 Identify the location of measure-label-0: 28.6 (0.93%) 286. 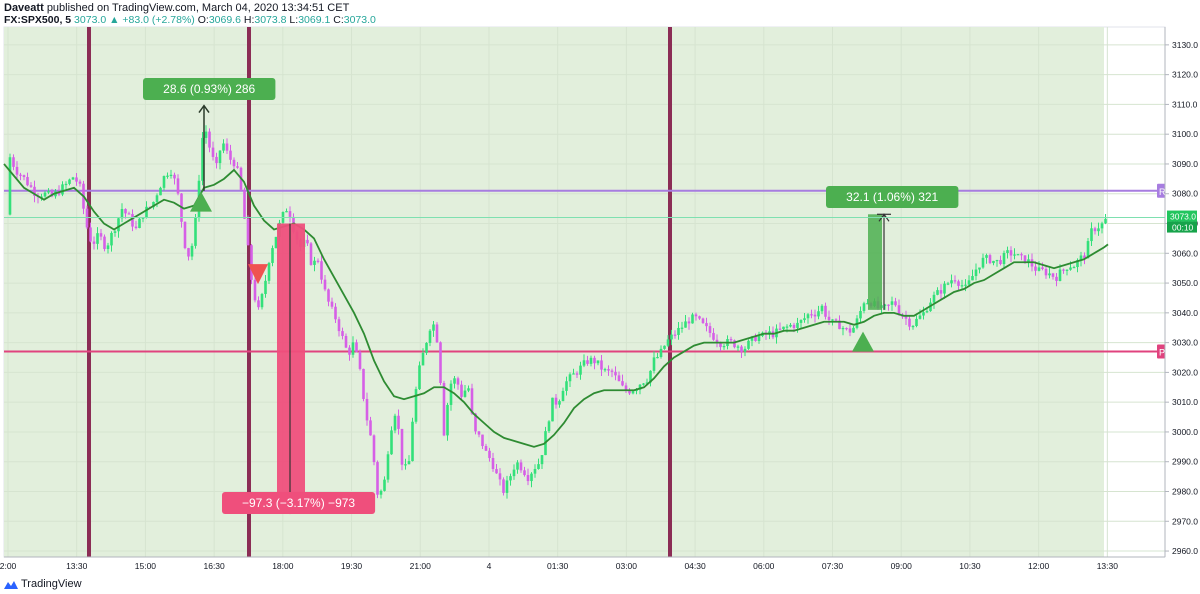
(209, 89).